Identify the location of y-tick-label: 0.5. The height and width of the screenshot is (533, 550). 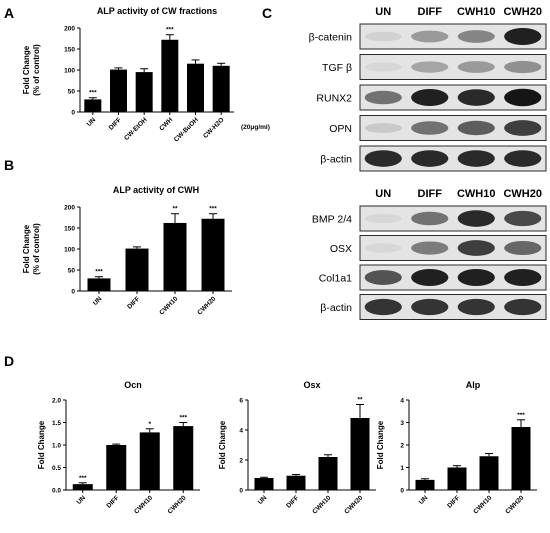
(56, 468).